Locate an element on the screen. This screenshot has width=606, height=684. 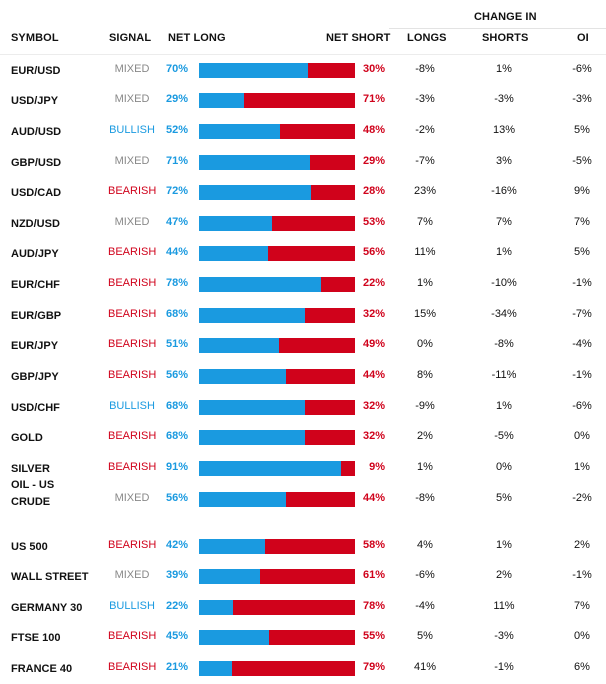
change-oi-value: 6% is located at coordinates (582, 667).